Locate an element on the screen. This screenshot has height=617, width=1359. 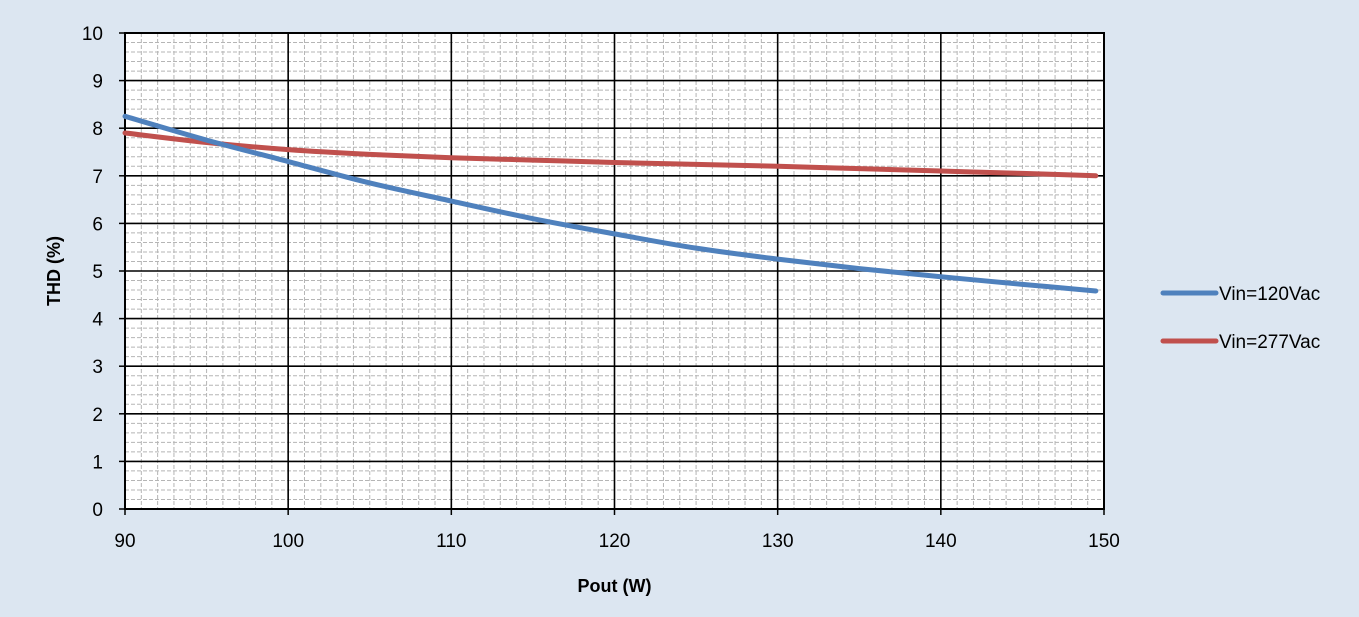
legend: Vin=120Vac Vin=277Vac is located at coordinates (1240, 318).